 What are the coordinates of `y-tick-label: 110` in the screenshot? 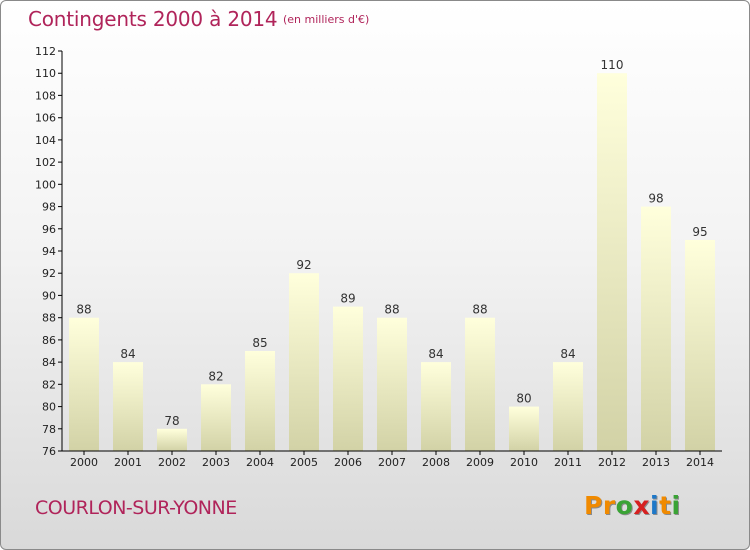 It's located at (45, 73).